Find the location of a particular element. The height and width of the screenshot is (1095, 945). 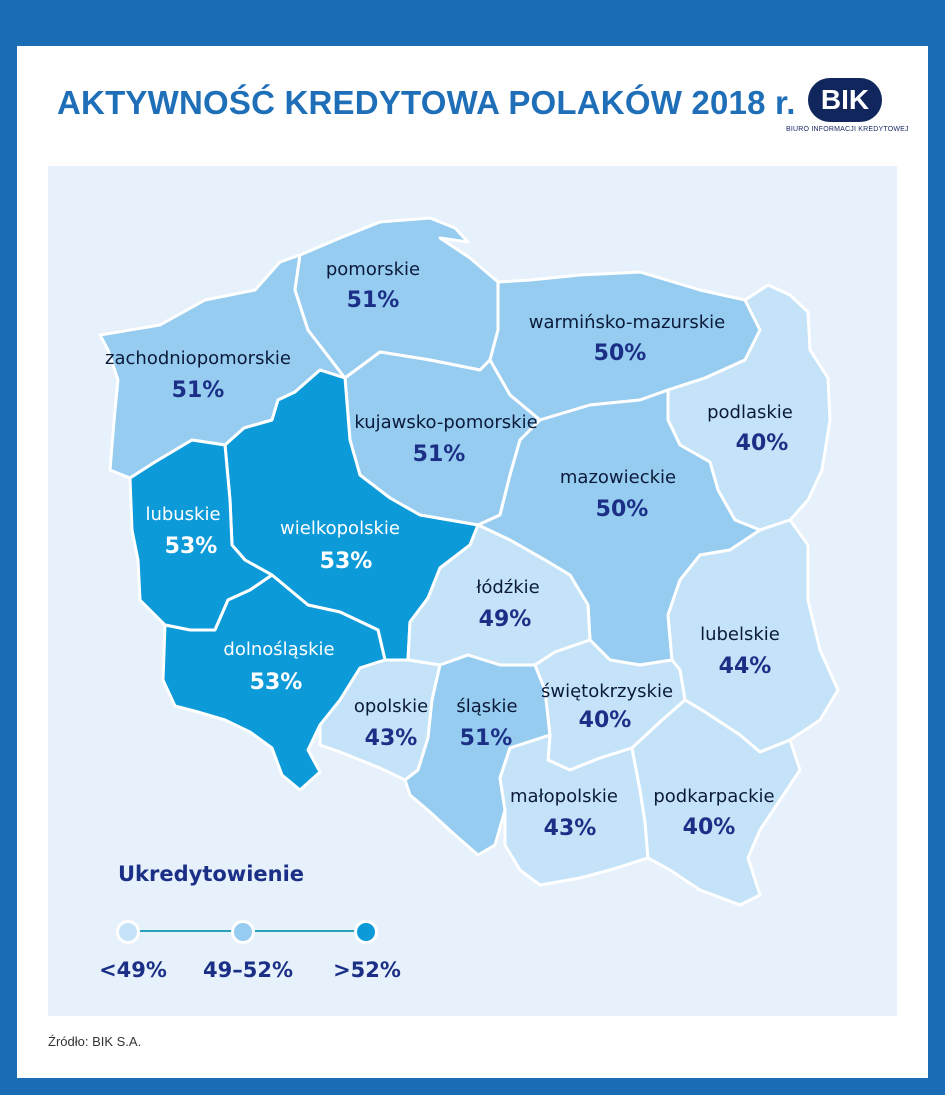

legend-label-low: <49% is located at coordinates (133, 970).